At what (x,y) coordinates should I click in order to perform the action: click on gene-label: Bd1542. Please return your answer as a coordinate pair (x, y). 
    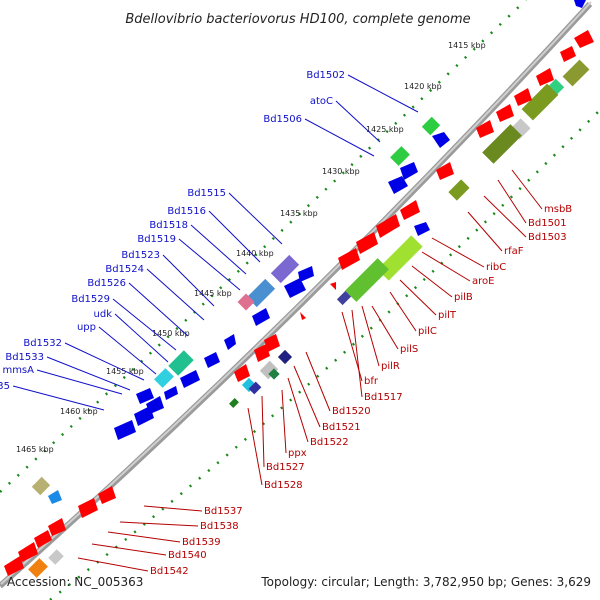
    Looking at the image, I should click on (169, 571).